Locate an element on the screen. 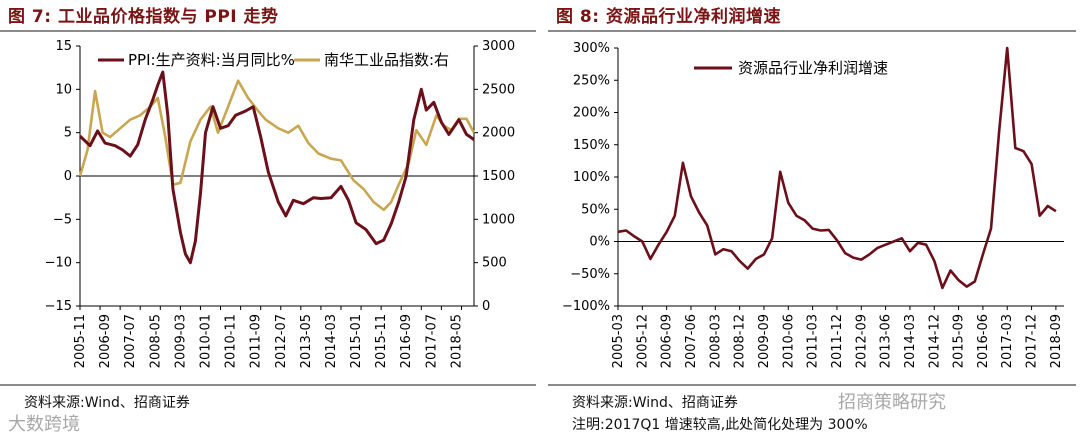 This screenshot has height=440, width=1080. legend-label-ppi: PPI:生产资料:当月同比% is located at coordinates (211, 60).